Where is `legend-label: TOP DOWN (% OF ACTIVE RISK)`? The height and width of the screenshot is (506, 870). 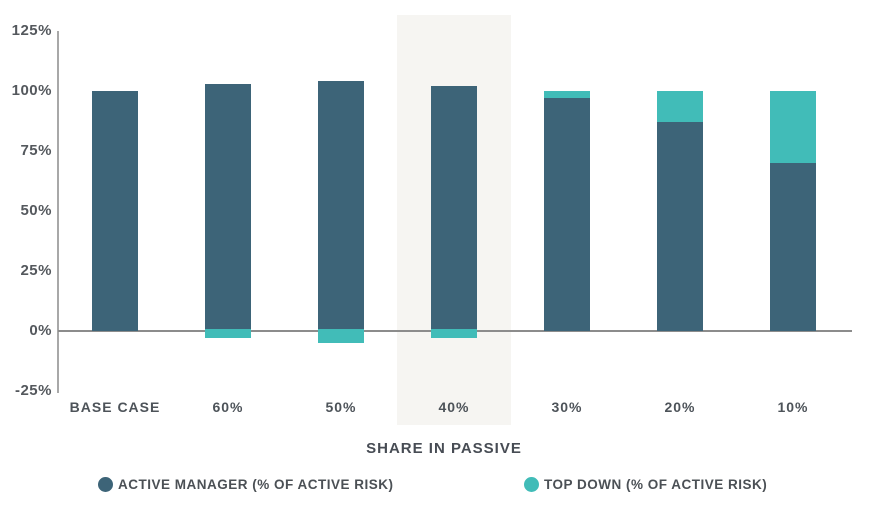 legend-label: TOP DOWN (% OF ACTIVE RISK) is located at coordinates (656, 484).